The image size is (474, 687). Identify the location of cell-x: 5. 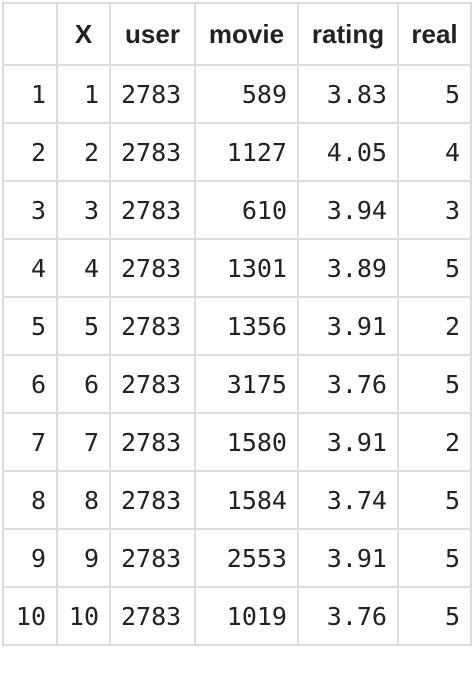
(83, 326).